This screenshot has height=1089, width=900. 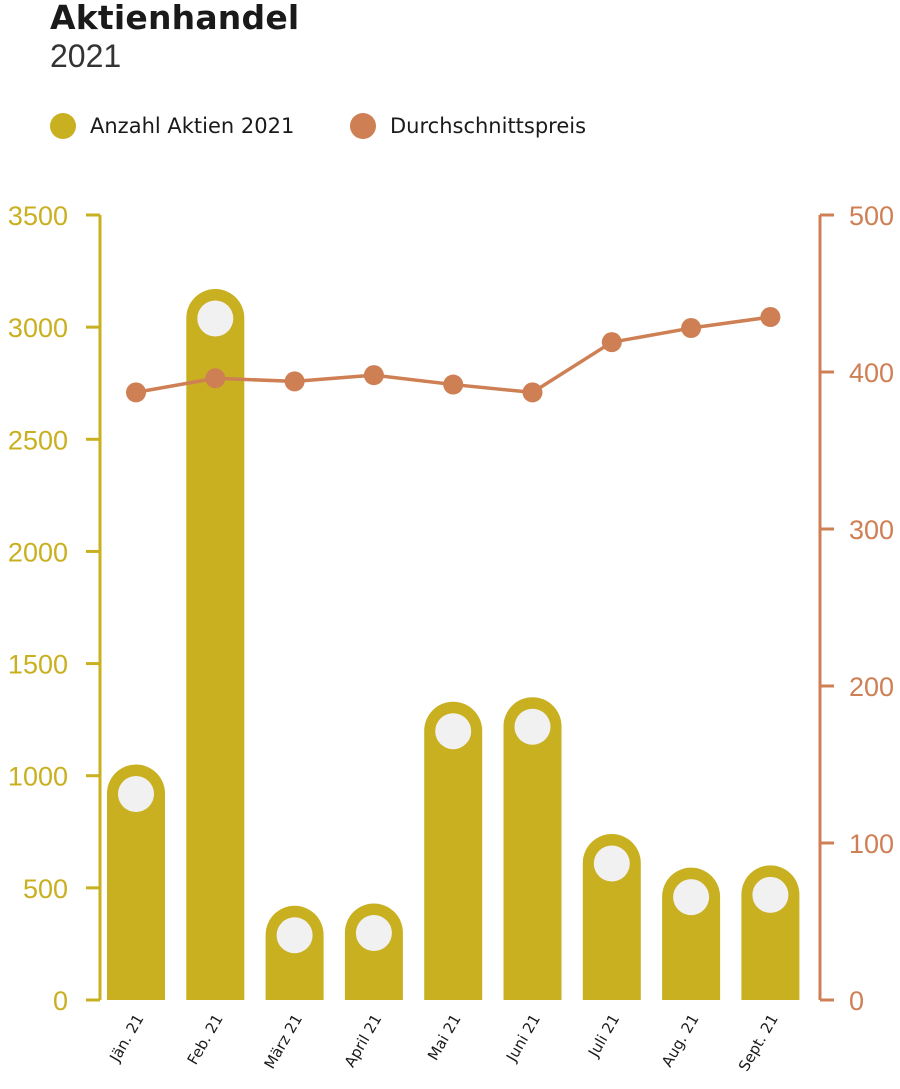 I want to click on y-axis-right-tick-label: 200, so click(x=871, y=687).